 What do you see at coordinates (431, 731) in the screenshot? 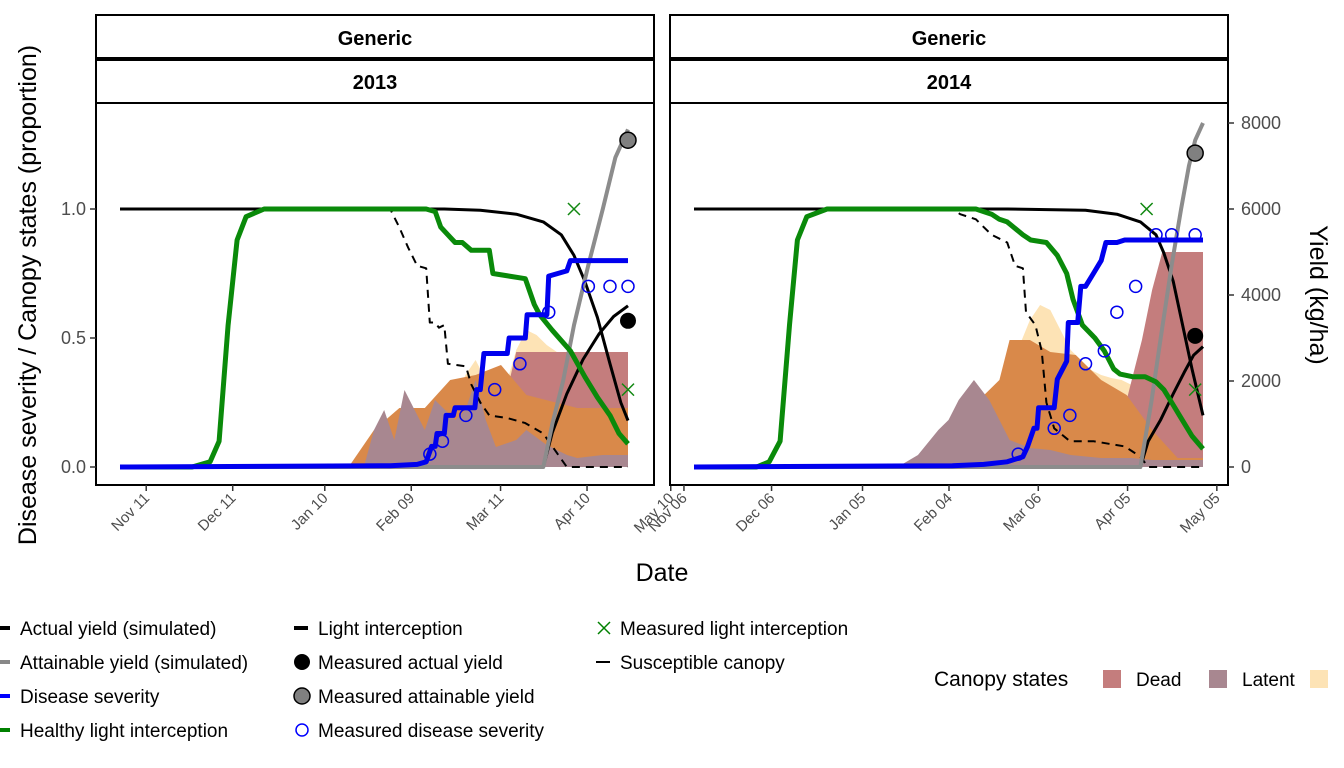
I see `legend-label: Measured disease severity` at bounding box center [431, 731].